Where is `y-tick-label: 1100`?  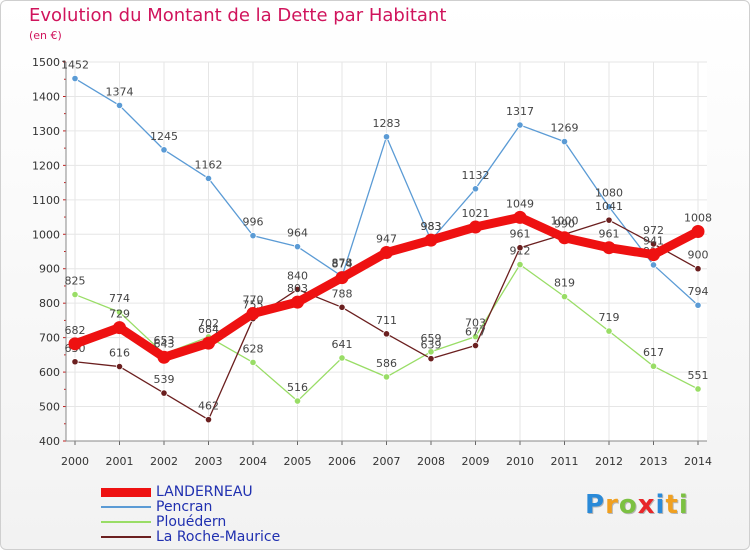
y-tick-label: 1100 is located at coordinates (46, 200).